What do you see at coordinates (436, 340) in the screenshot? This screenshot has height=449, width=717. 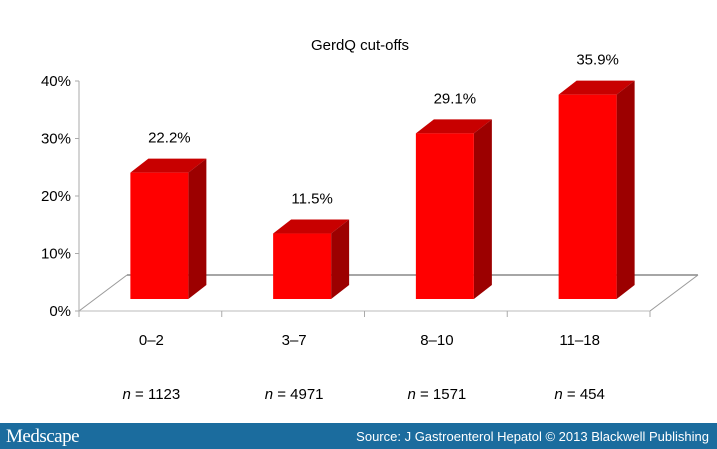 I see `x-tick-label: 8–10` at bounding box center [436, 340].